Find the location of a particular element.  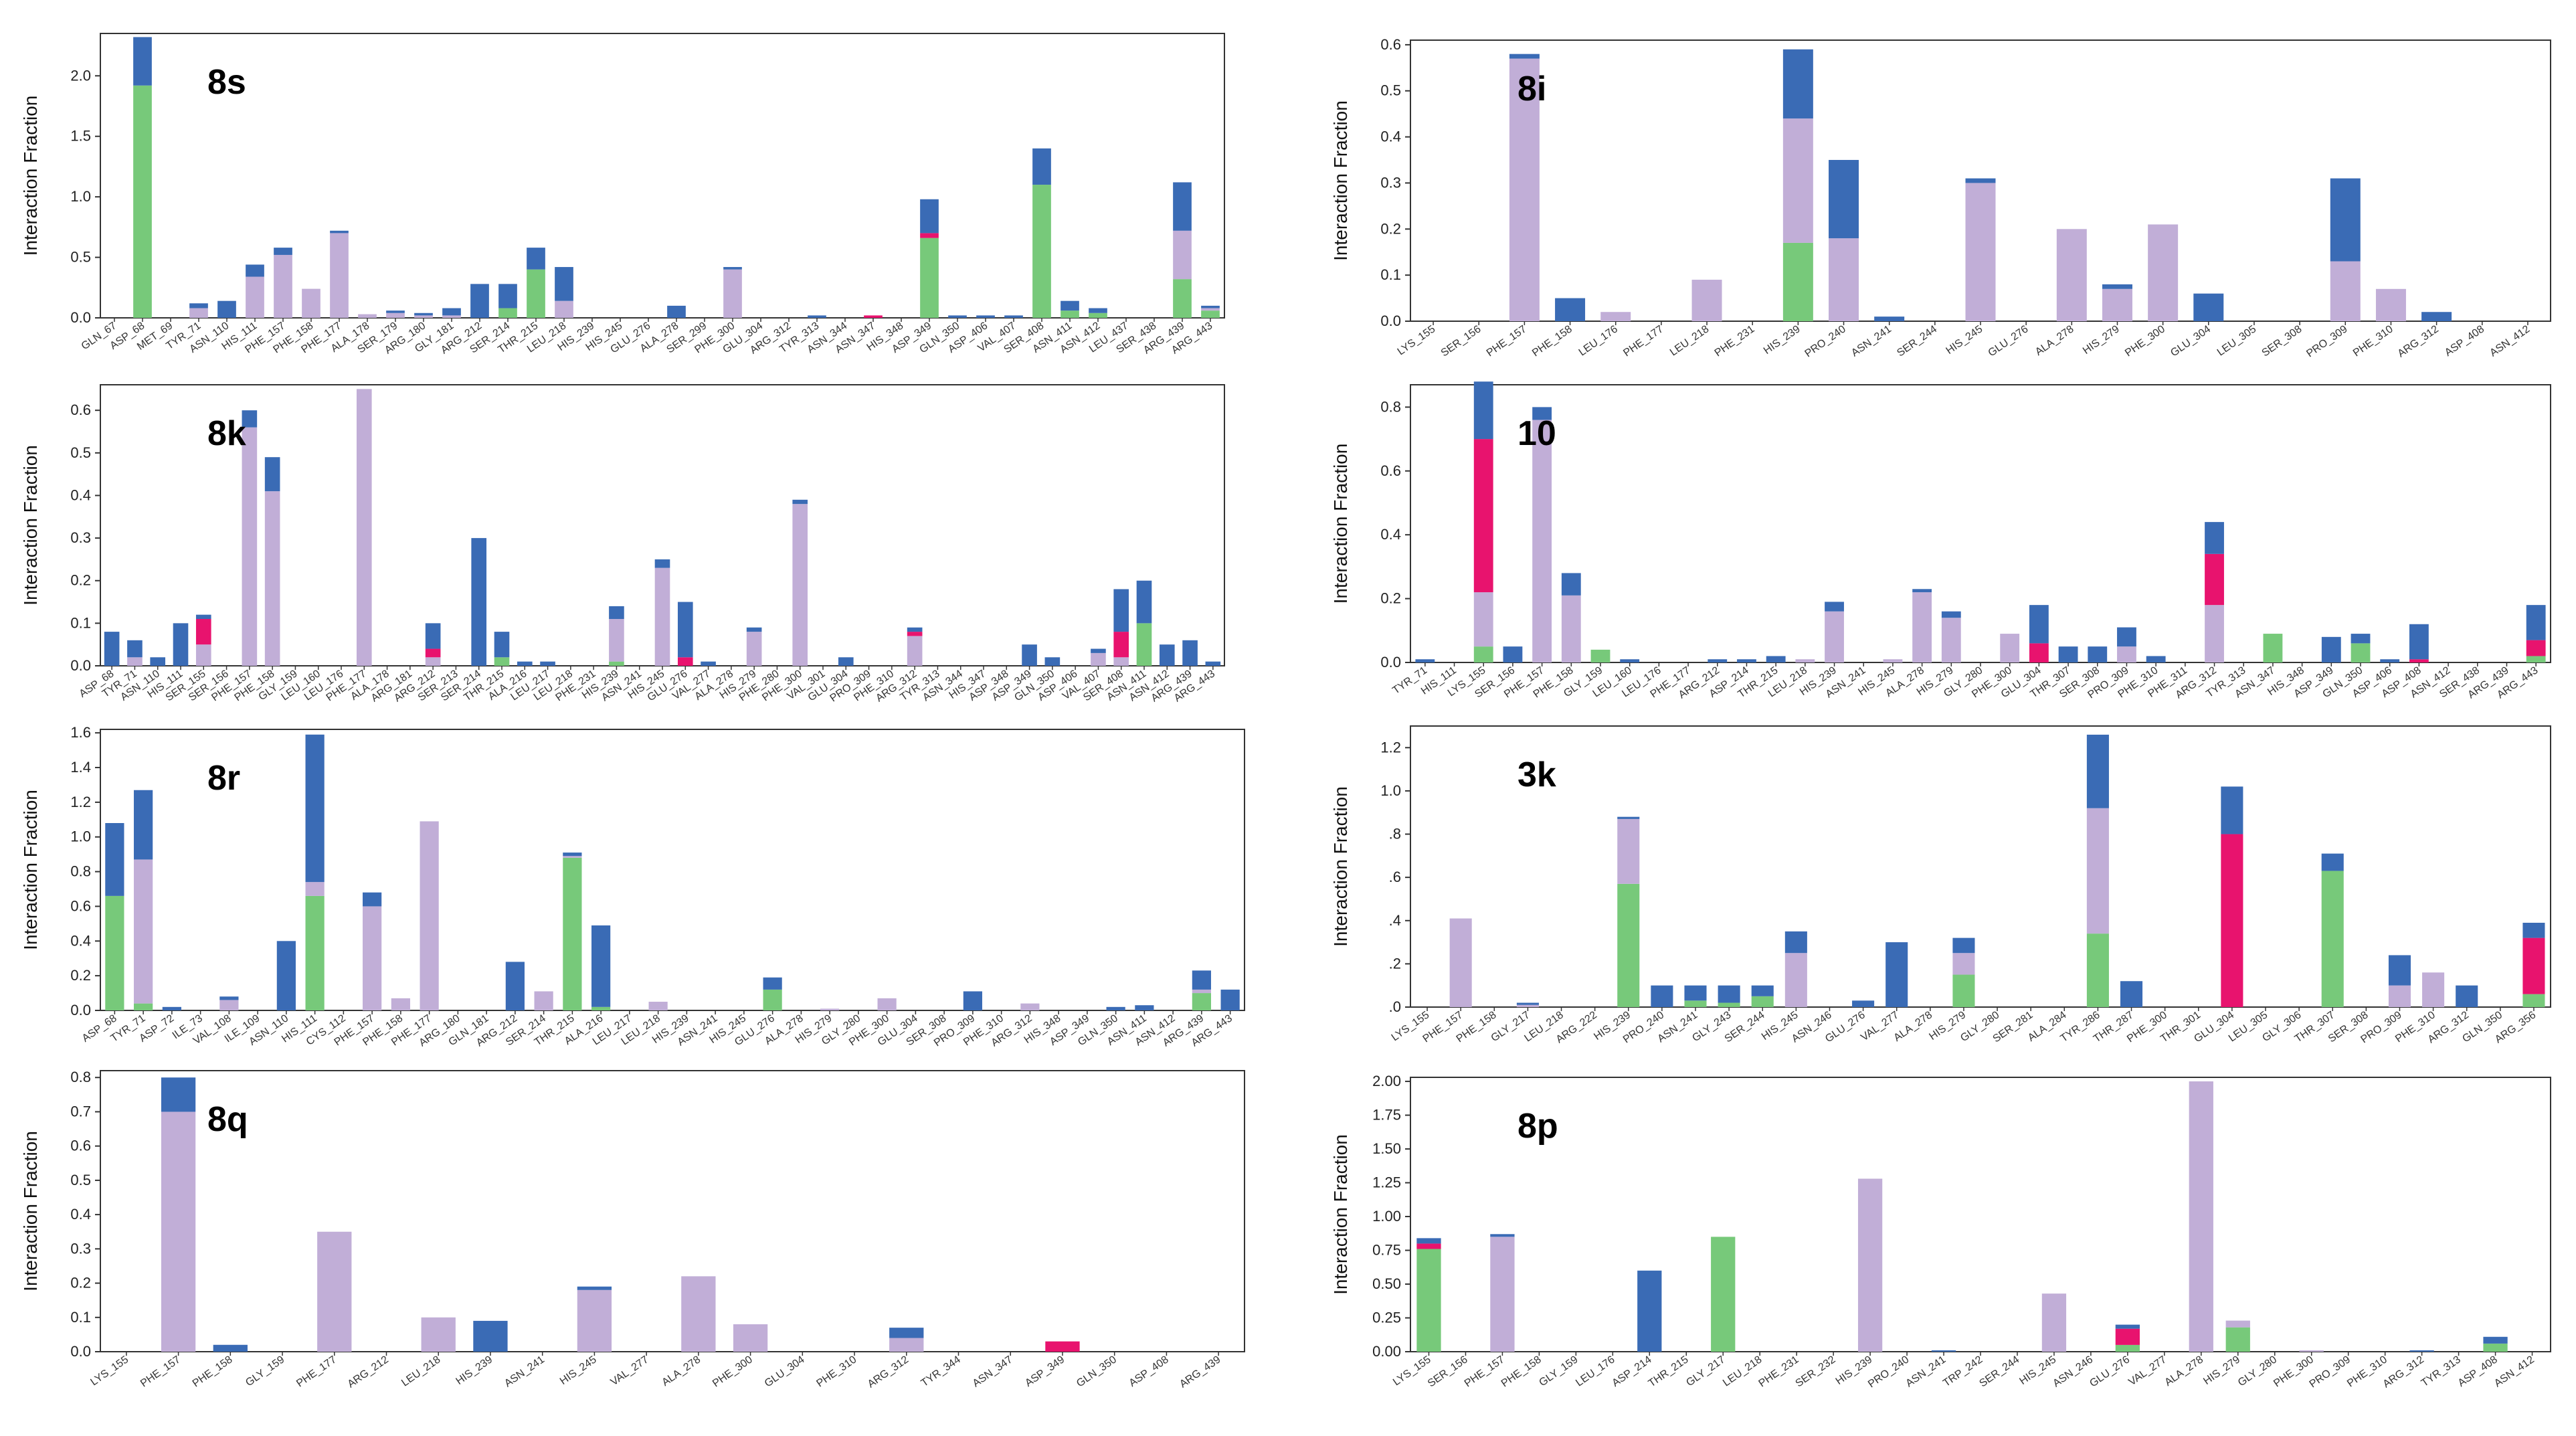

bar-lys-155-water is located at coordinates (1483, 410).